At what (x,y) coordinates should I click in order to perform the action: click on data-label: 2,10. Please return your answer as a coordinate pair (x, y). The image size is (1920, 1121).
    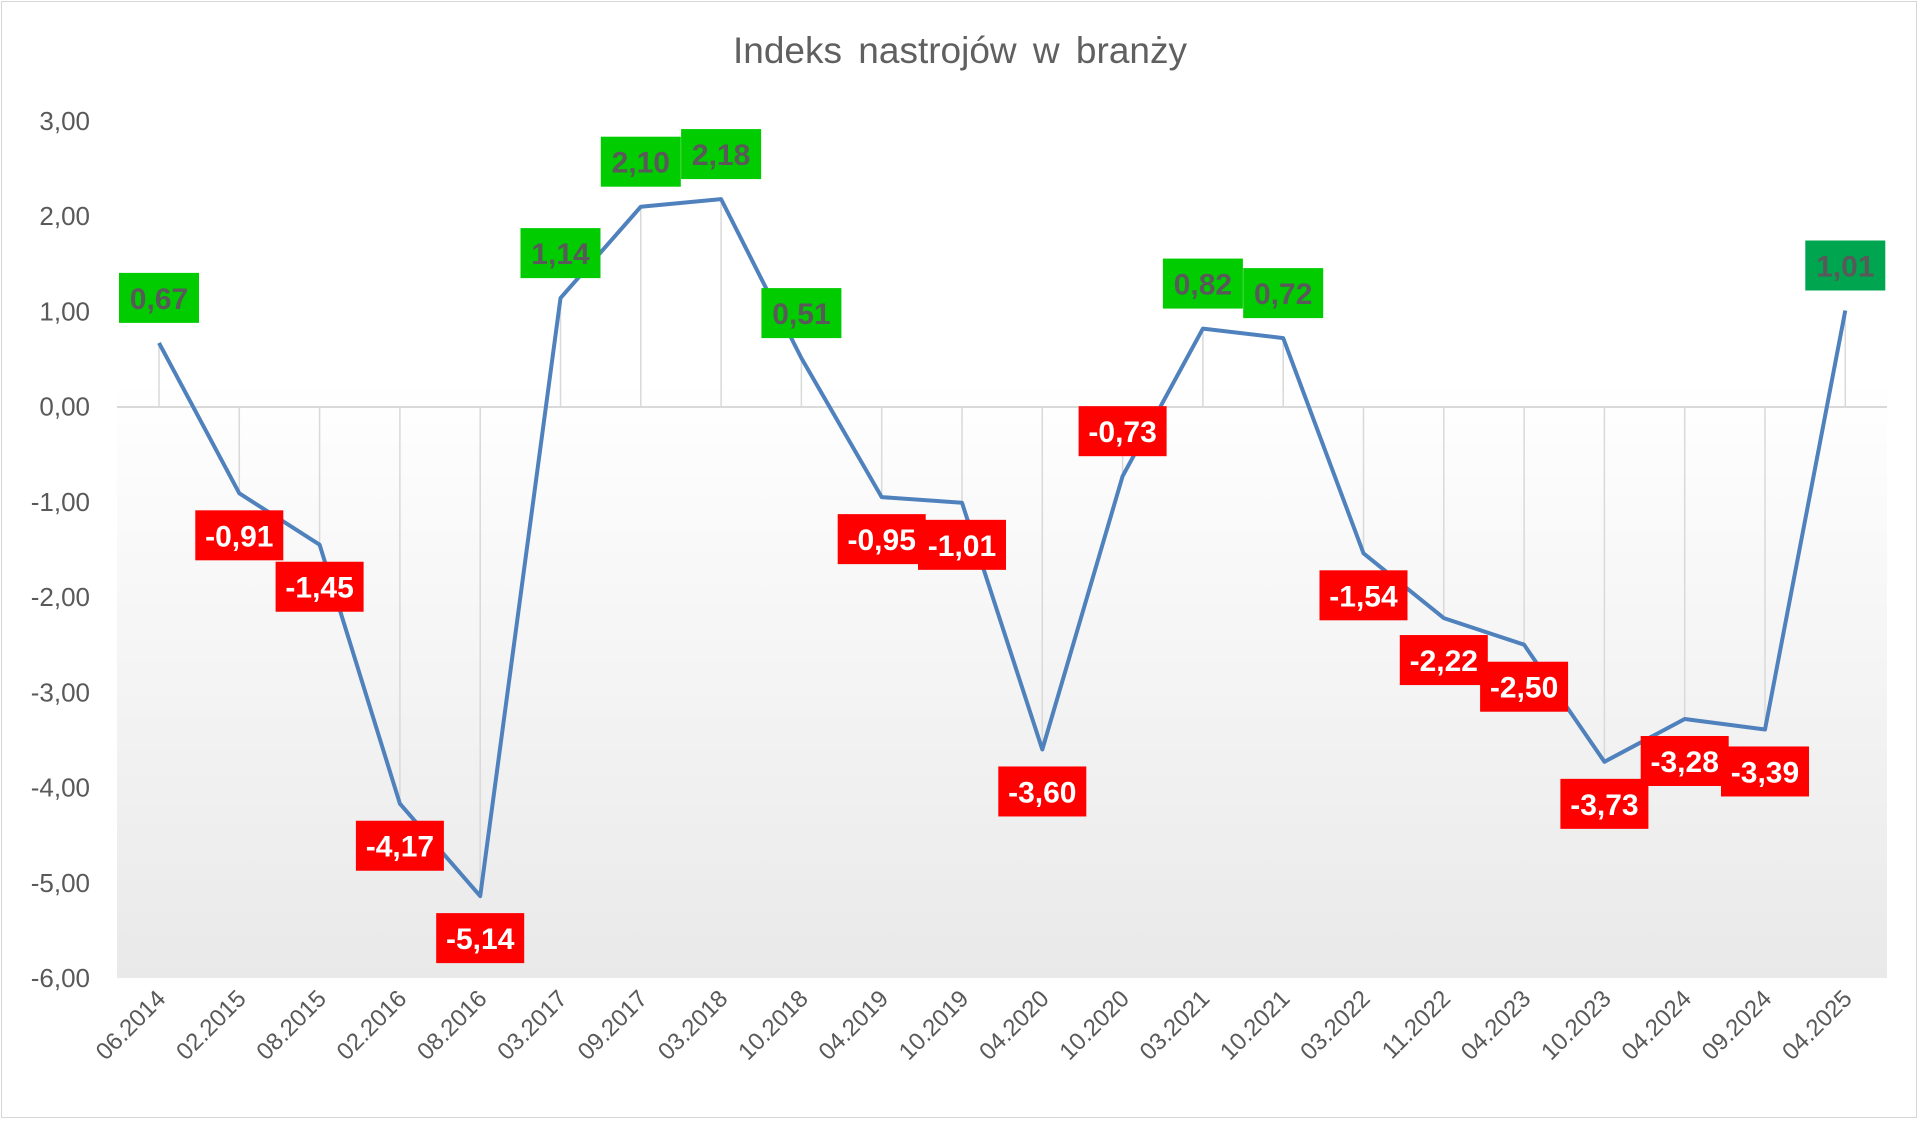
    Looking at the image, I should click on (641, 163).